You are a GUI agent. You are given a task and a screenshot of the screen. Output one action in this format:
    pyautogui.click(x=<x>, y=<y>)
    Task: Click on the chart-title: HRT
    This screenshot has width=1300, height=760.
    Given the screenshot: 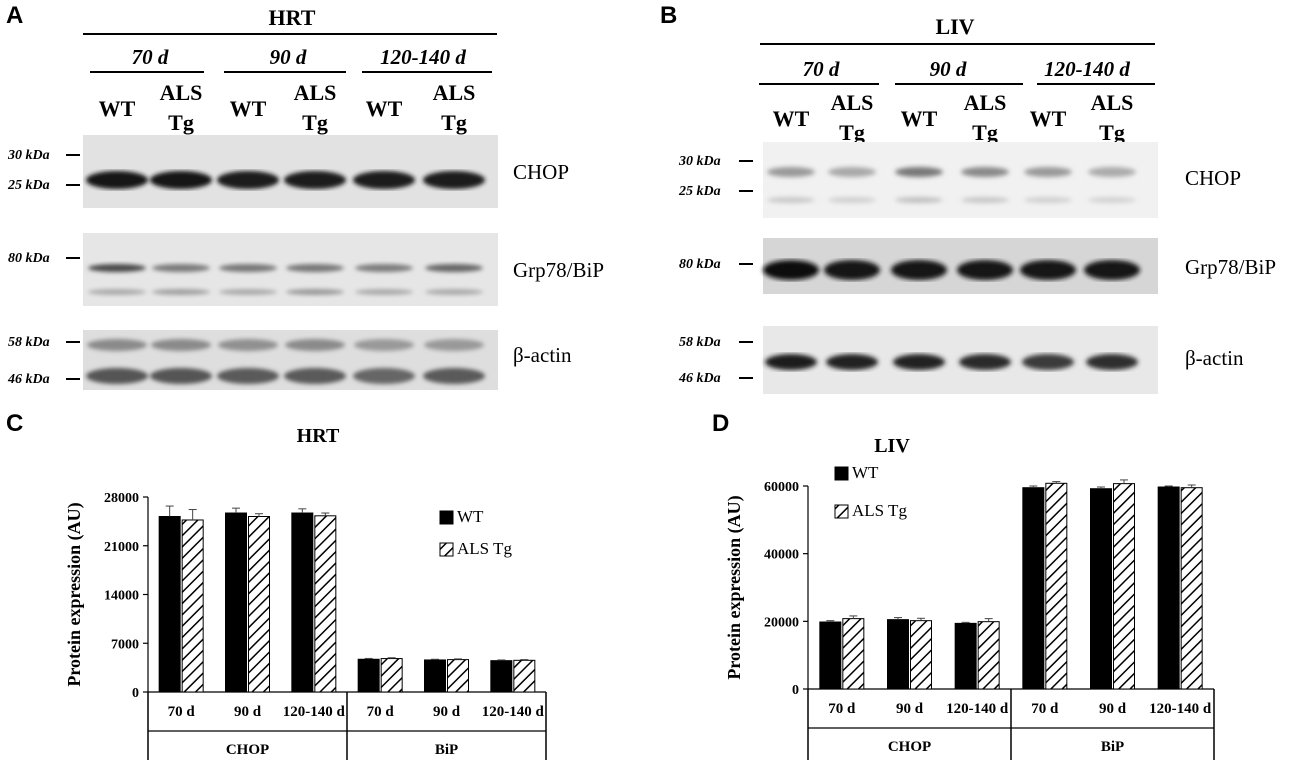 What is the action you would take?
    pyautogui.click(x=318, y=436)
    